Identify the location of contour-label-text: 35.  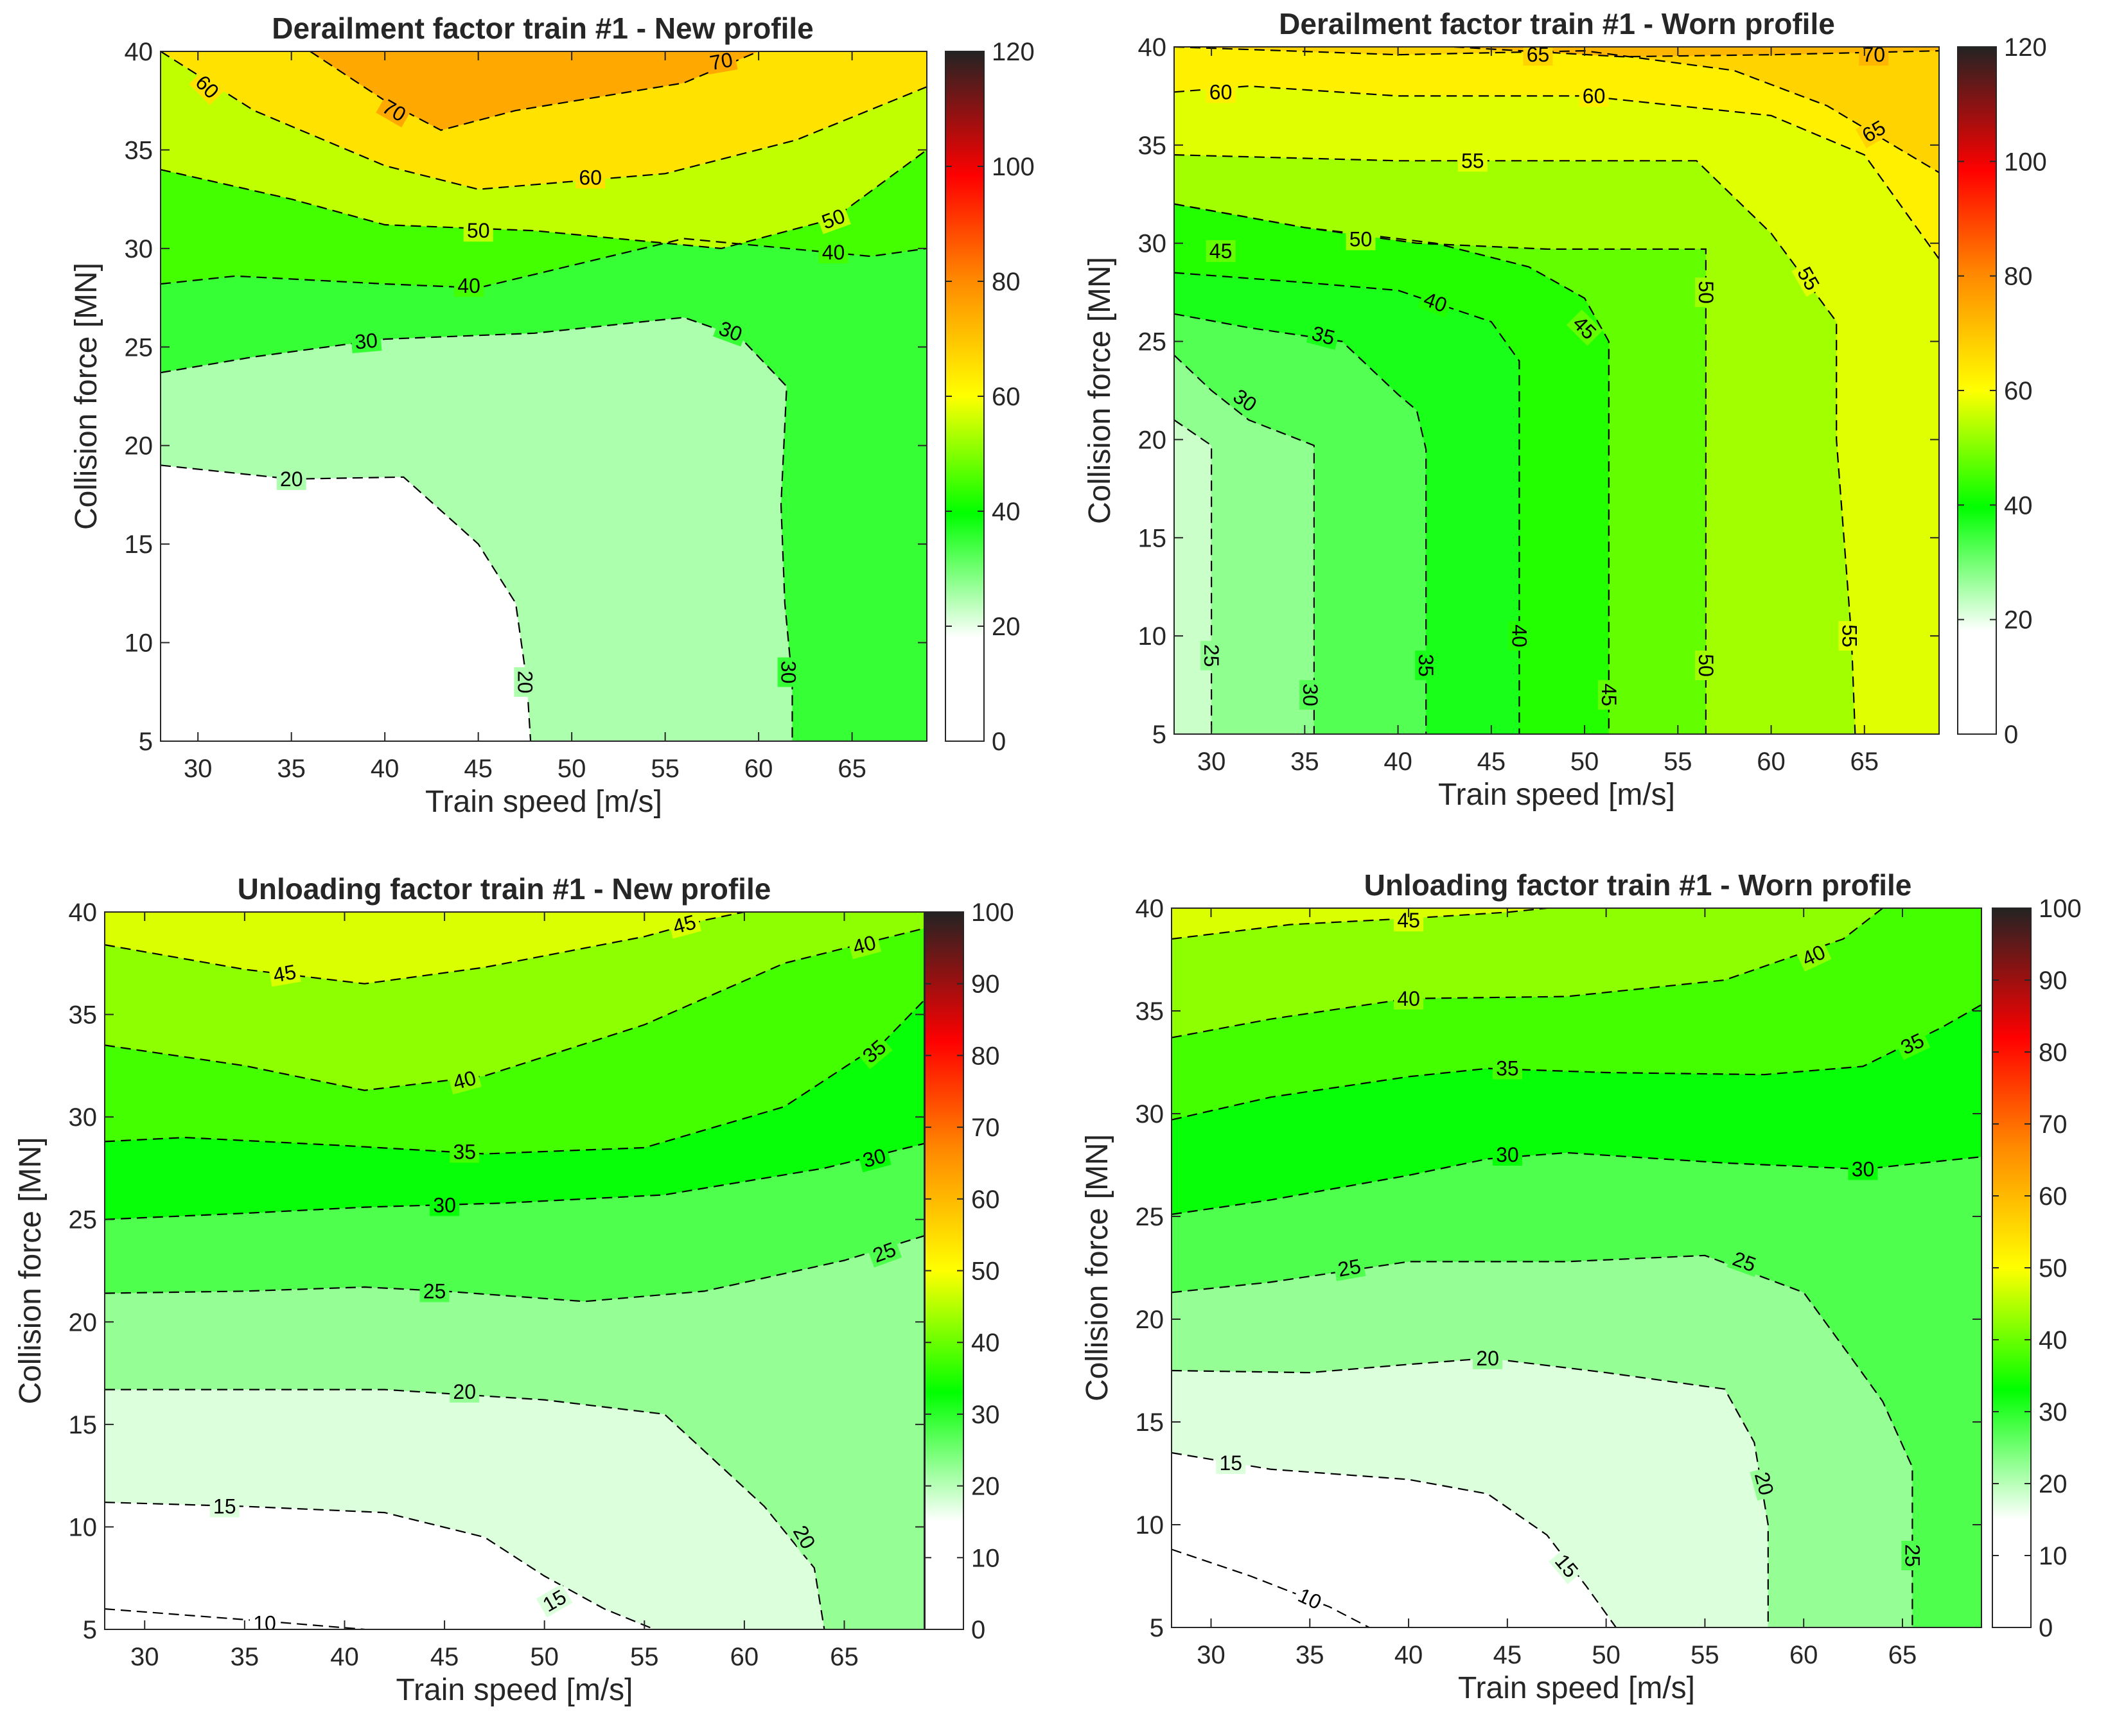
(464, 1151).